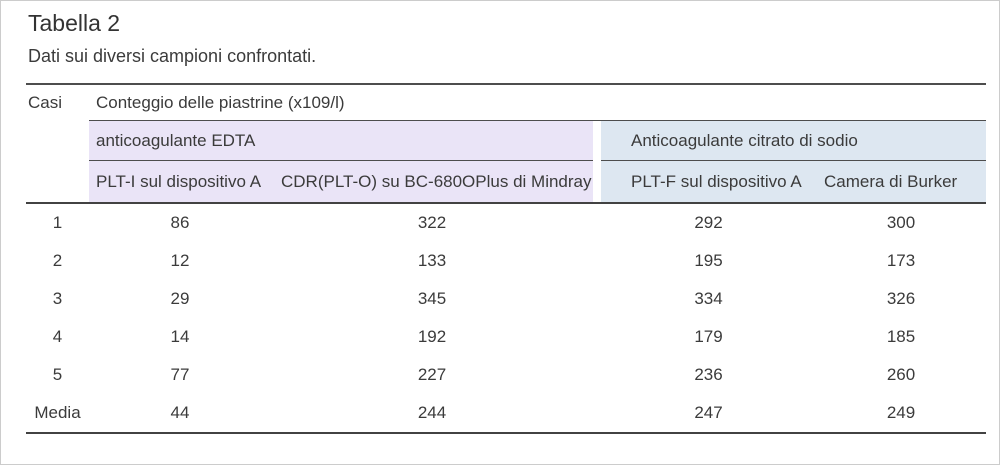 The width and height of the screenshot is (1000, 465). Describe the element at coordinates (180, 337) in the screenshot. I see `cell-value: 14` at that location.